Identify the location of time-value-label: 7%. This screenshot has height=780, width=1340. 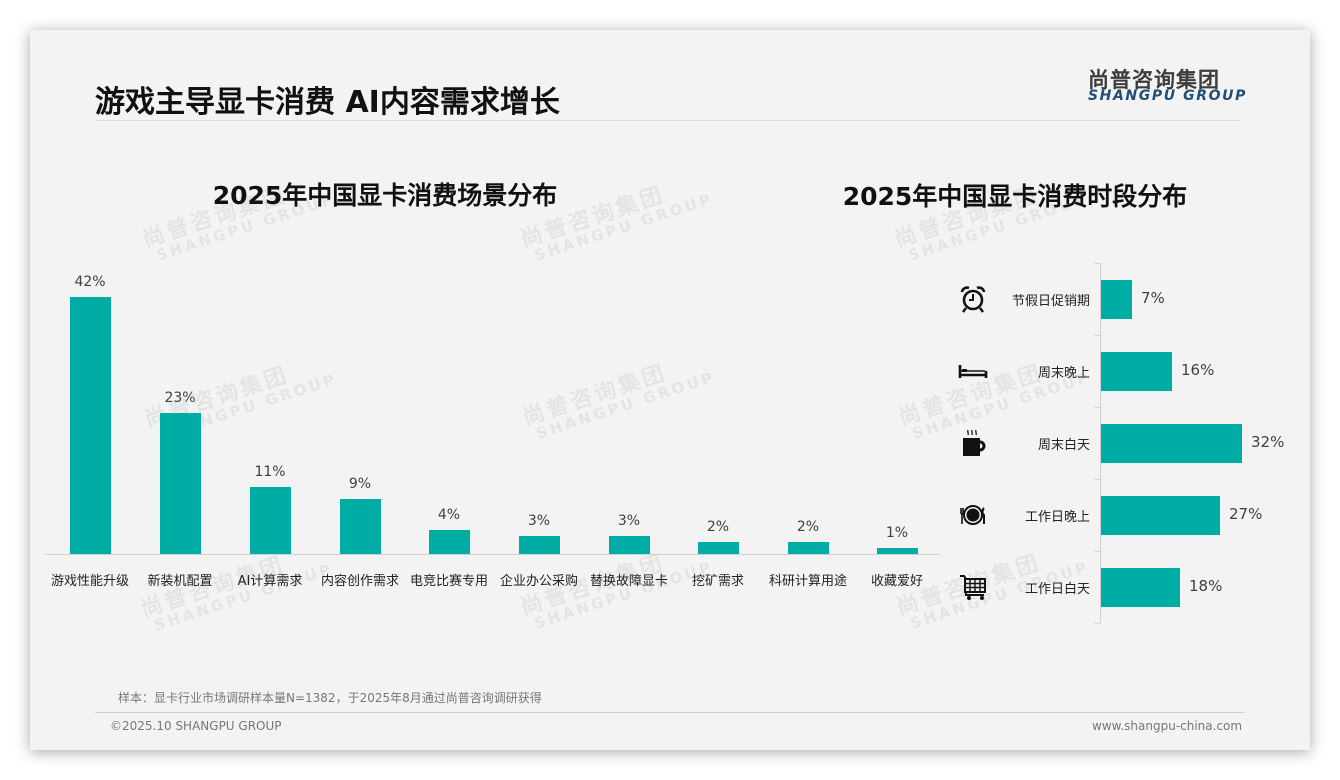
(1153, 298).